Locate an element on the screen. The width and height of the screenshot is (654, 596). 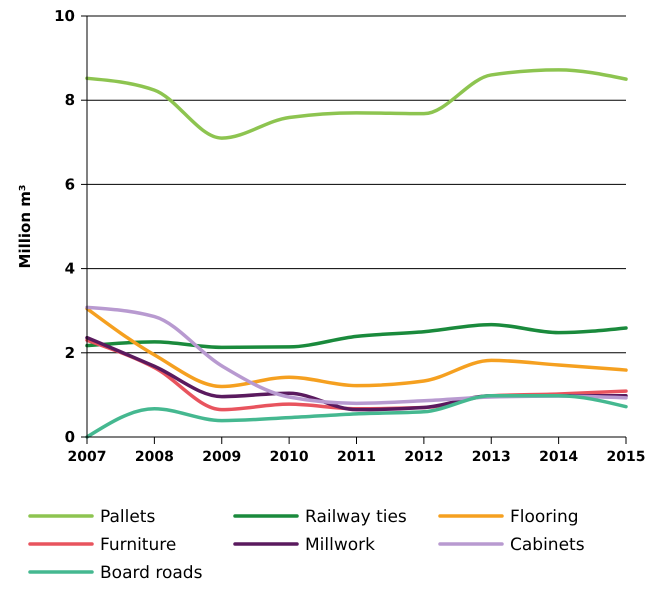
x-tick-label: 2015 is located at coordinates (626, 457).